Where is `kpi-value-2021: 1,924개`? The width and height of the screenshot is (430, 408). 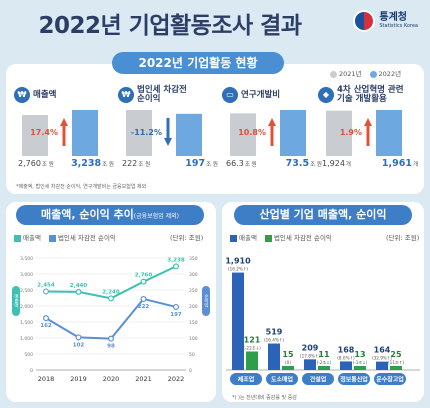 kpi-value-2021: 1,924개 is located at coordinates (336, 163).